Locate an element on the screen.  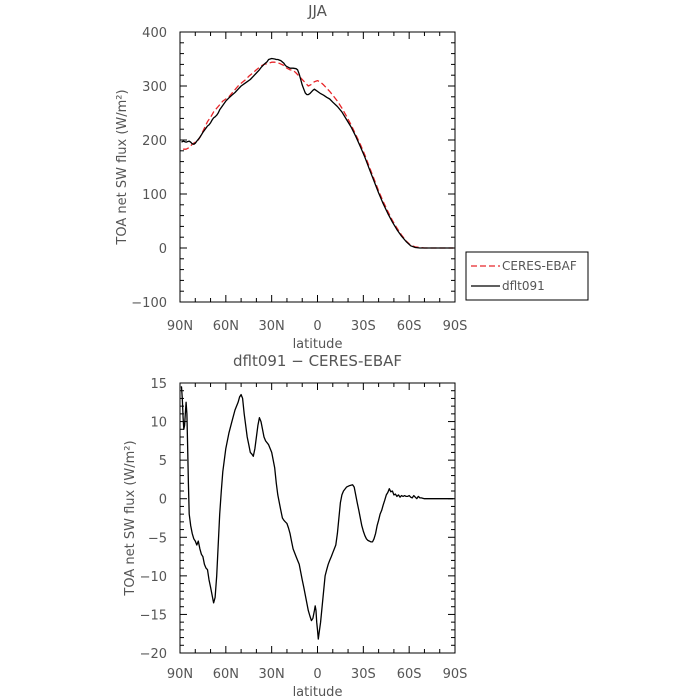
y-tick-label: −100 is located at coordinates (149, 303).